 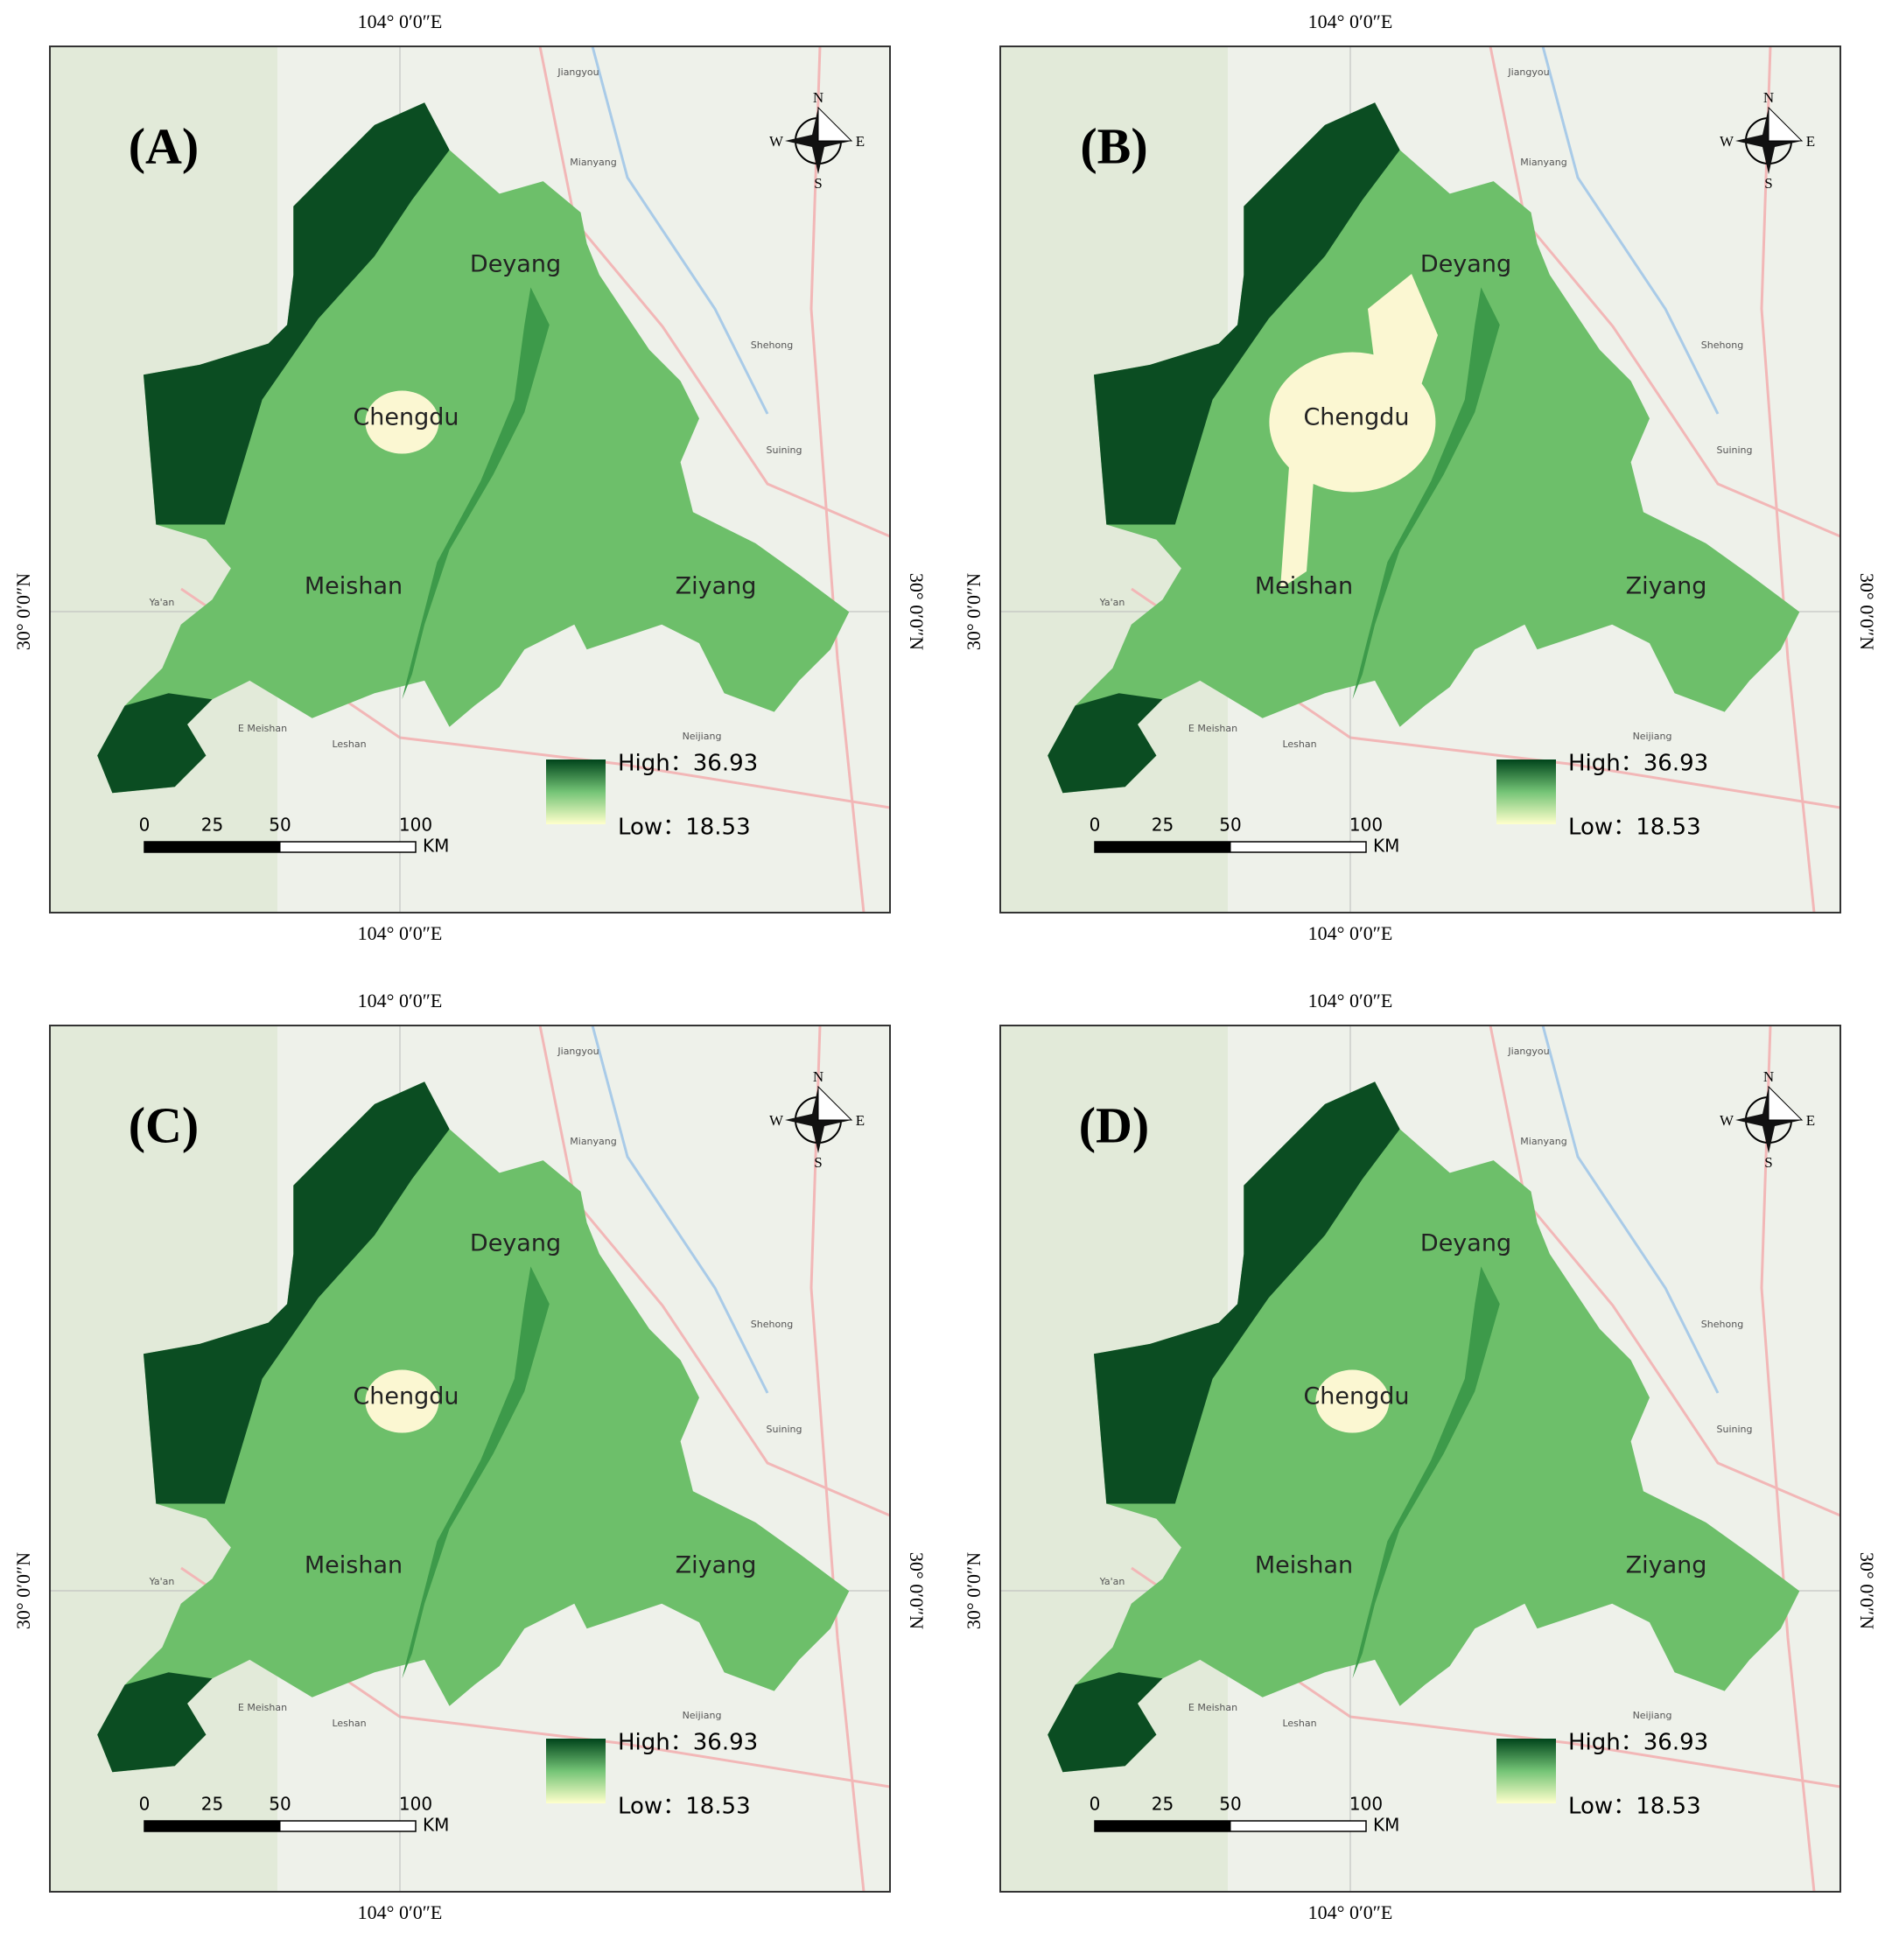 I want to click on legend-ramp, so click(x=576, y=1771).